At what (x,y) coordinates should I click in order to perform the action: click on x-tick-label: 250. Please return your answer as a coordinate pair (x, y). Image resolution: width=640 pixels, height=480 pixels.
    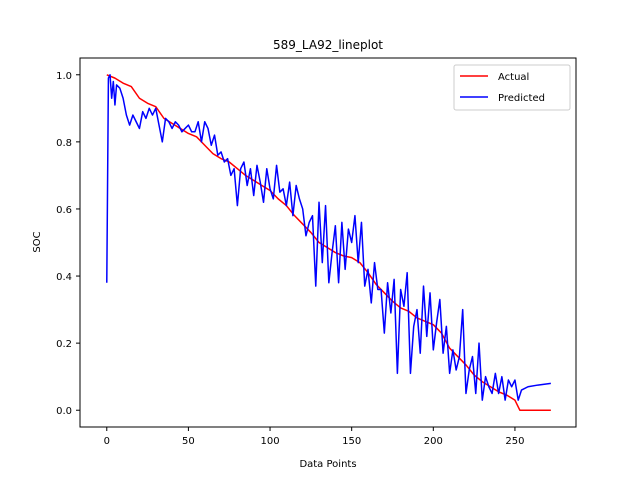
    Looking at the image, I should click on (514, 441).